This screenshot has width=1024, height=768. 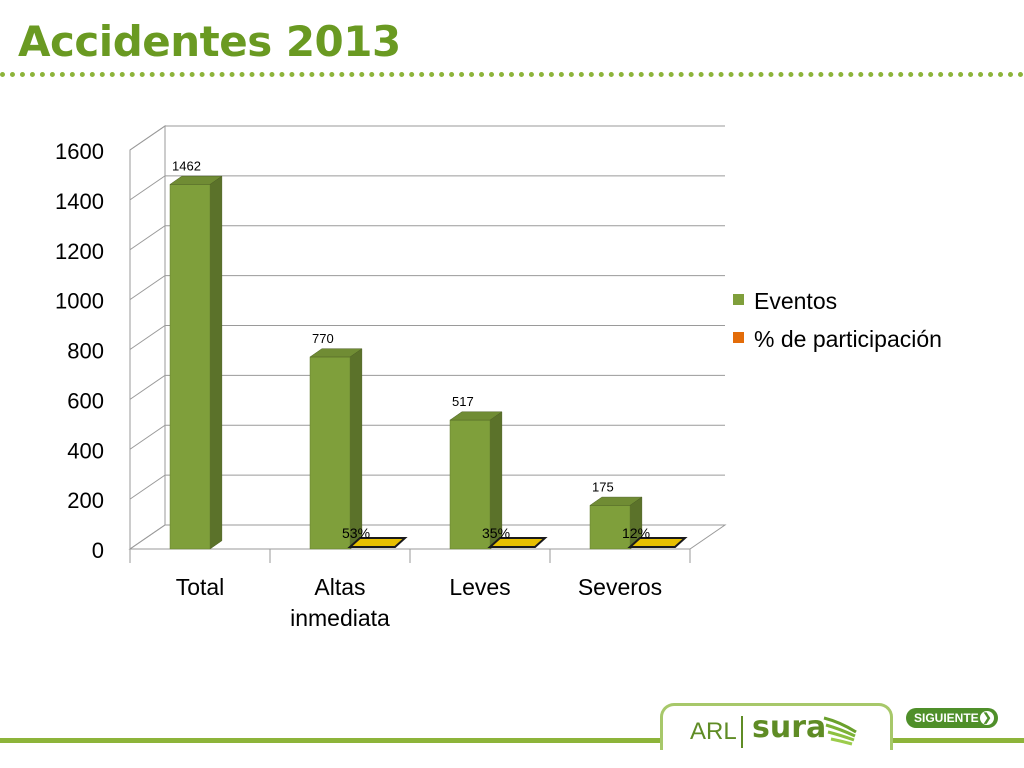 I want to click on data-label-participacion: 12%, so click(x=636, y=533).